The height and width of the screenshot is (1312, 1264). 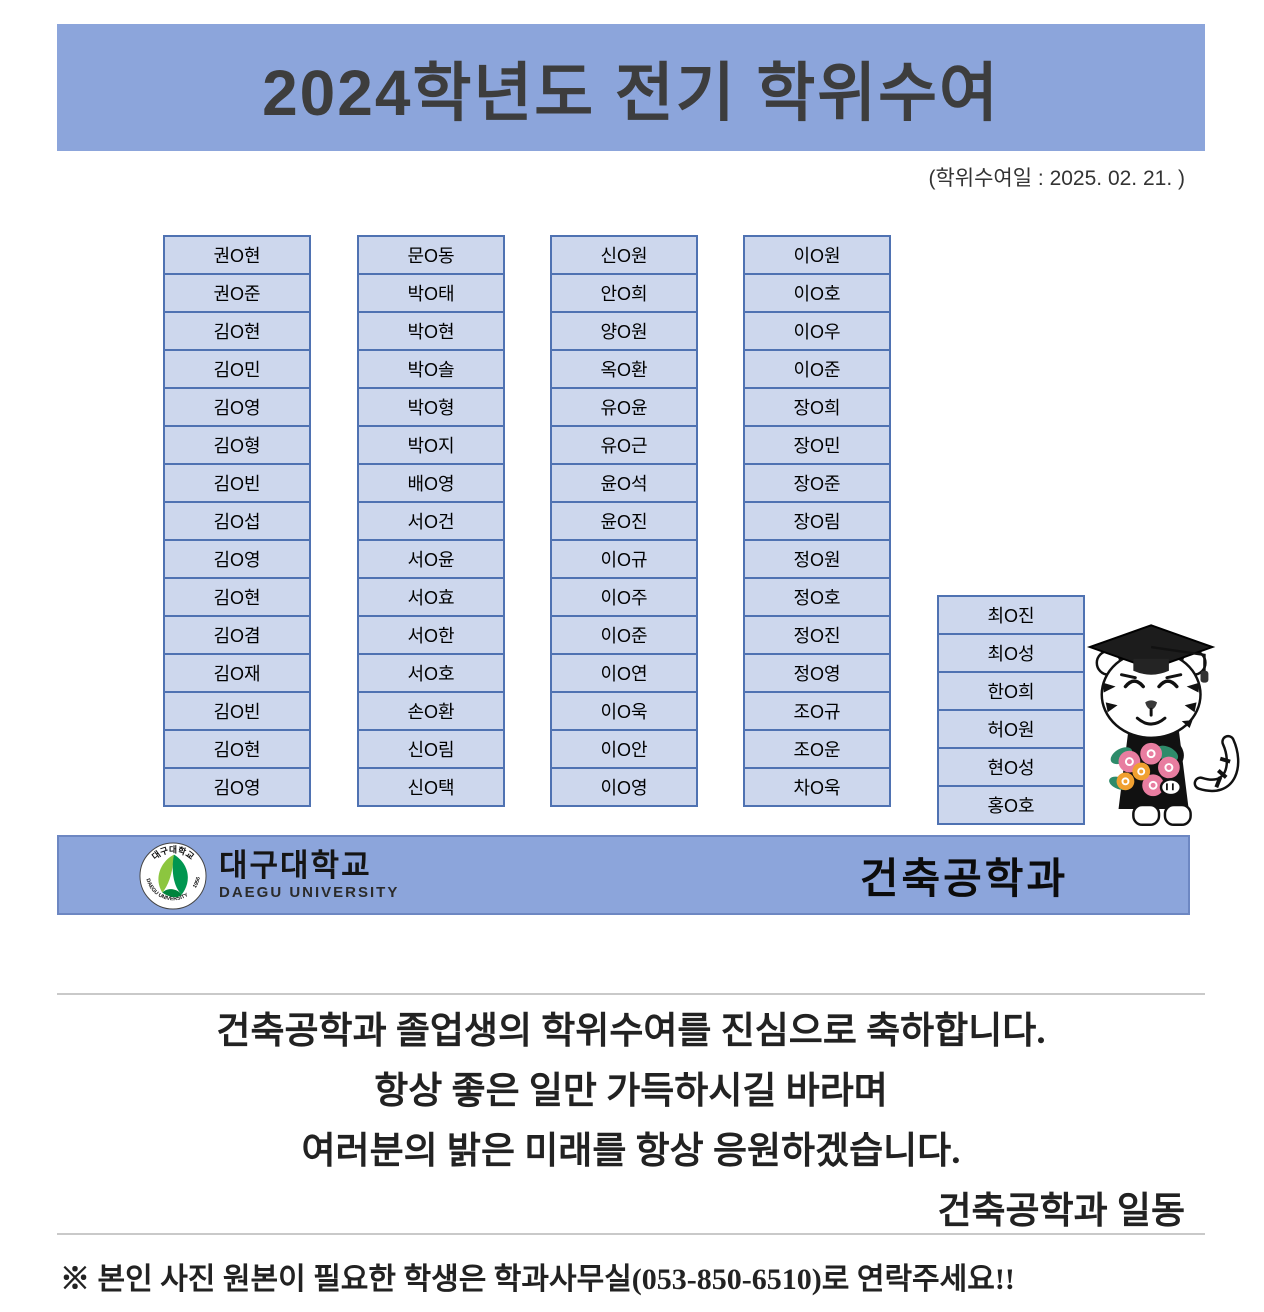 What do you see at coordinates (631, 994) in the screenshot?
I see `divider-line-top` at bounding box center [631, 994].